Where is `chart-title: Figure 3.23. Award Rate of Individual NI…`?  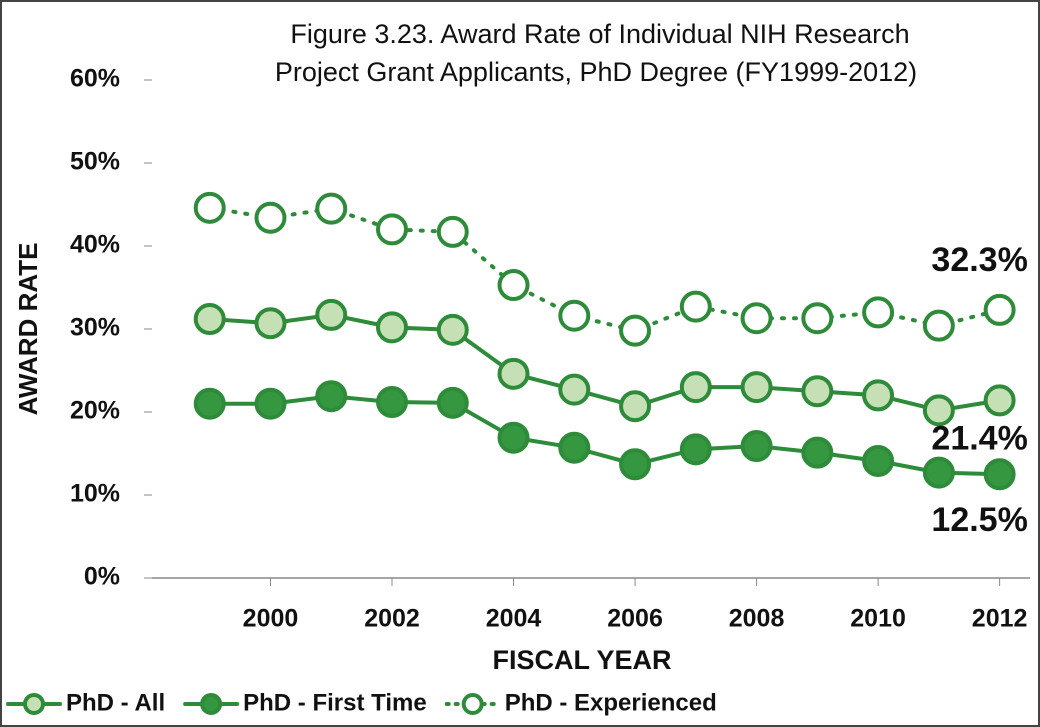
chart-title: Figure 3.23. Award Rate of Individual NI… is located at coordinates (599, 34).